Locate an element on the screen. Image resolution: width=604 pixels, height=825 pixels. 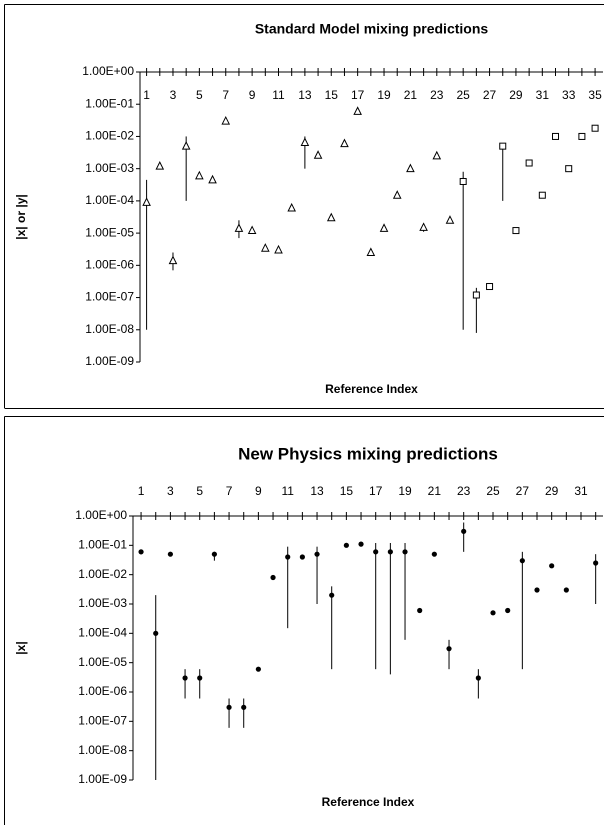
y-tick-label: 1.00E-06 is located at coordinates (109, 265).